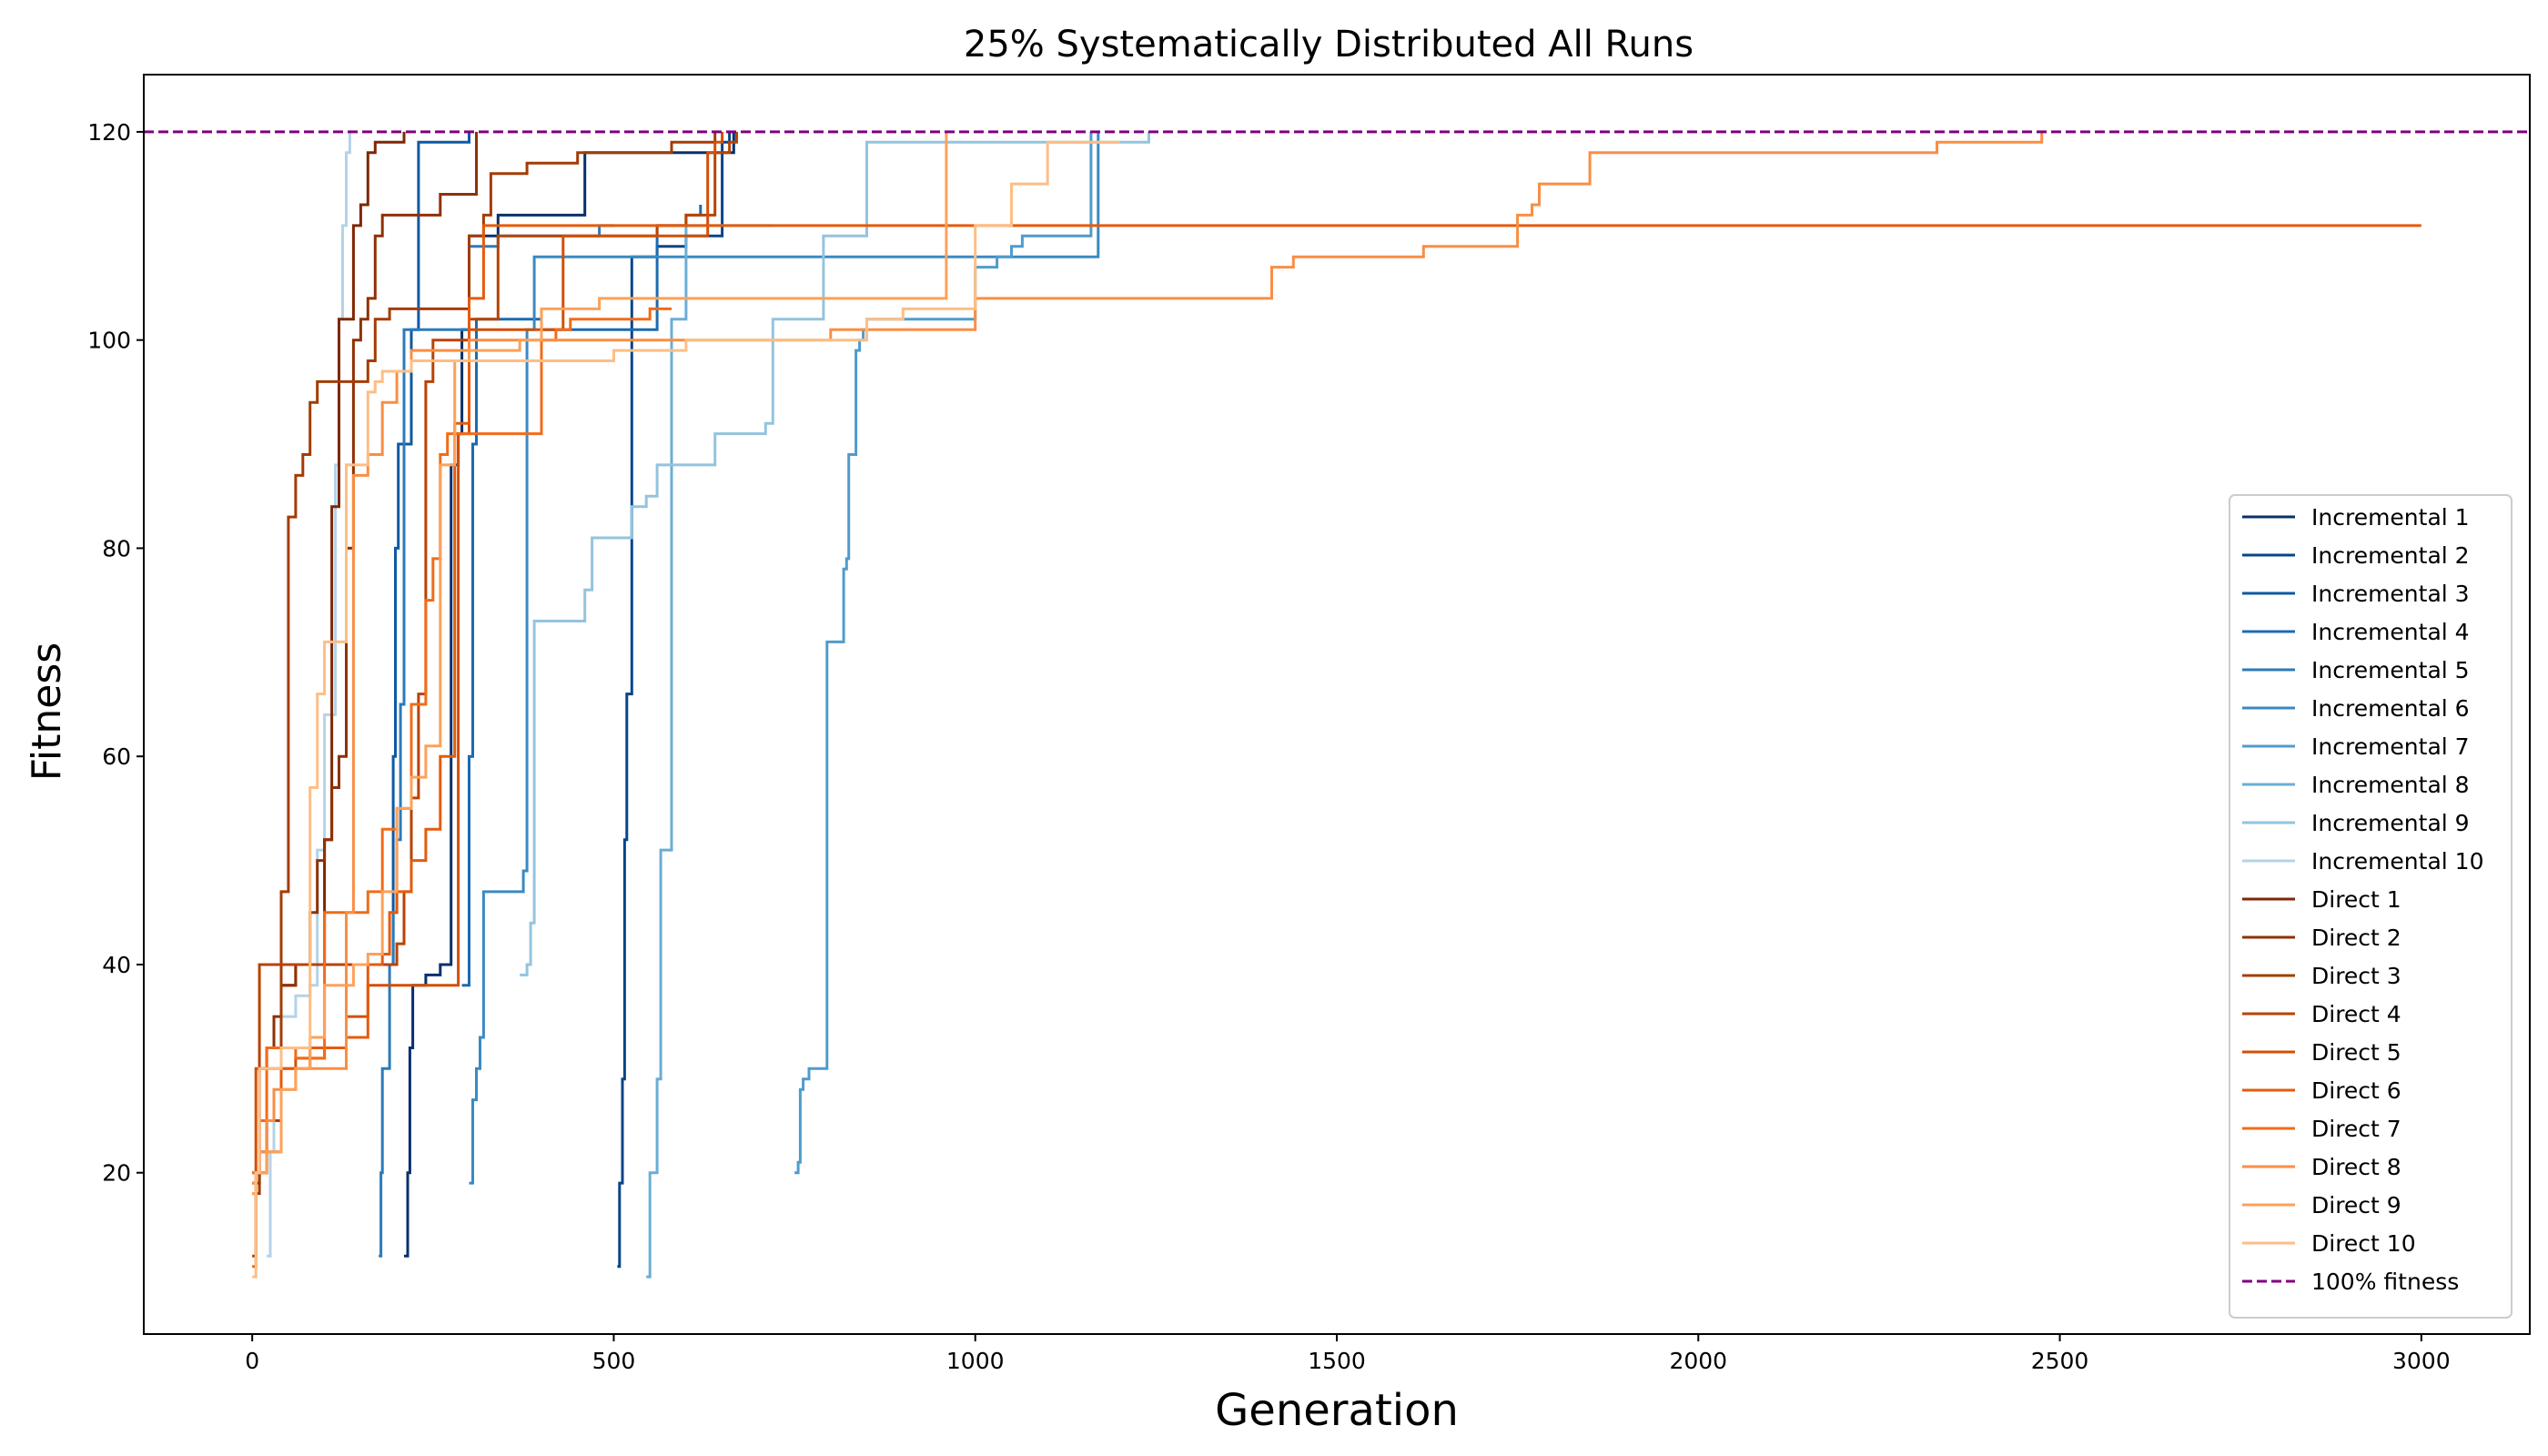 This screenshot has height=1456, width=2548. Describe the element at coordinates (2356, 1129) in the screenshot. I see `legend-label: Direct 7` at that location.